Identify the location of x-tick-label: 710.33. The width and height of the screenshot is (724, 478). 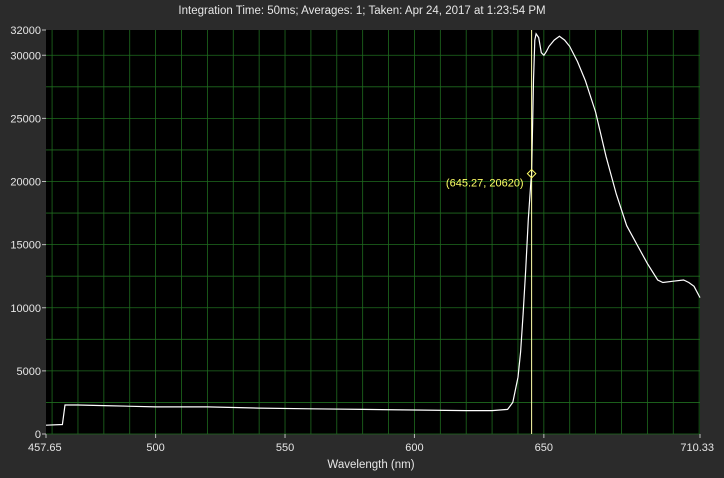
(697, 448).